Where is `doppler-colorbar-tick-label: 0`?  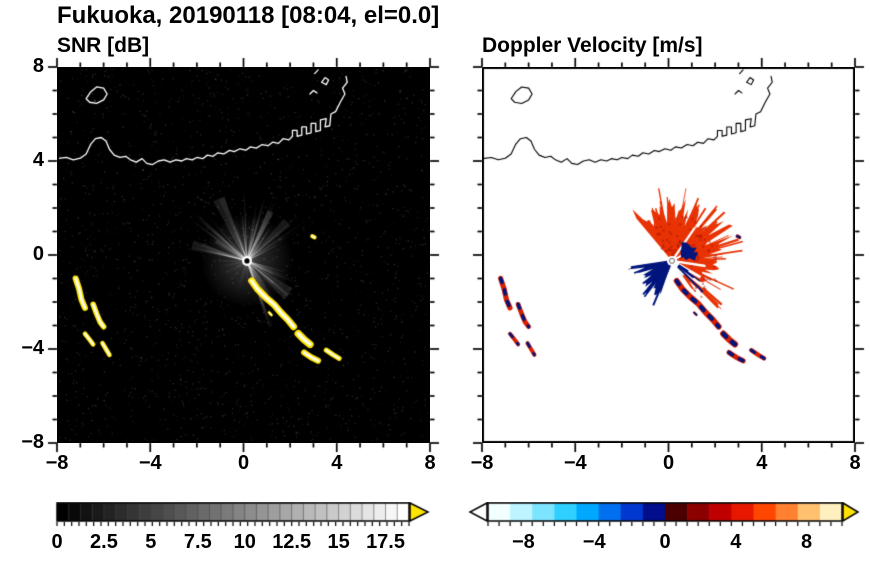 doppler-colorbar-tick-label: 0 is located at coordinates (665, 542).